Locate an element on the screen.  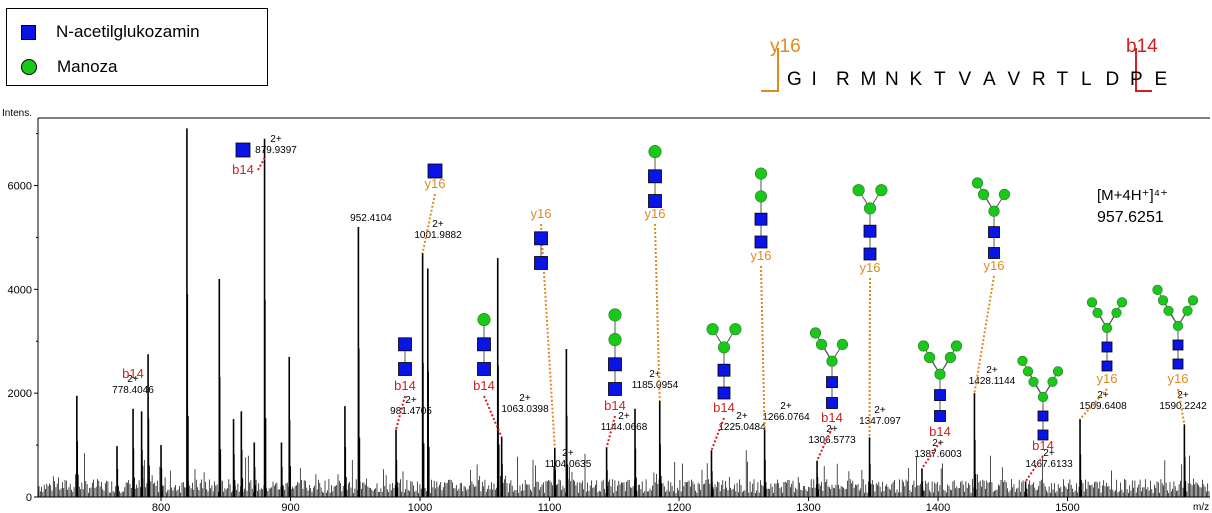
precursor-mz-label: 957.6251 is located at coordinates (1130, 217).